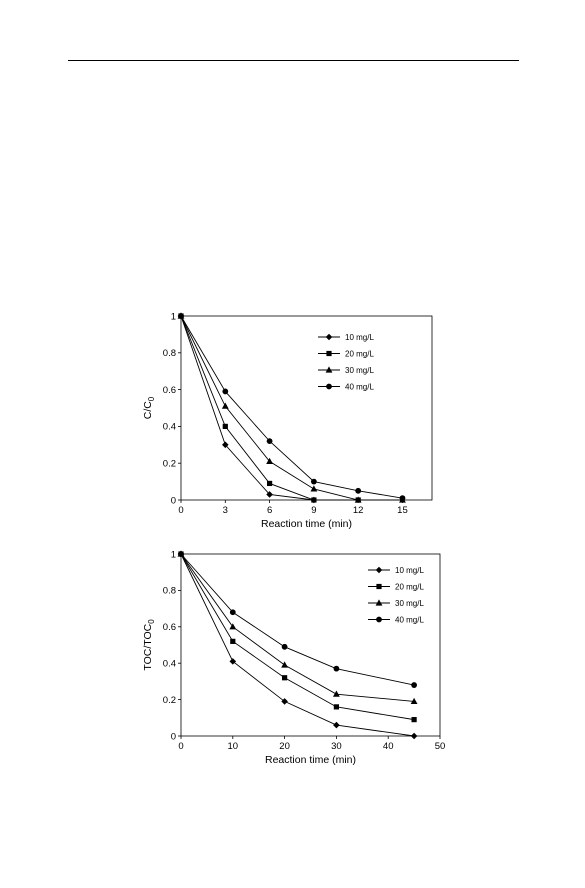 The image size is (585, 888). I want to click on x-tick-label: 15, so click(402, 510).